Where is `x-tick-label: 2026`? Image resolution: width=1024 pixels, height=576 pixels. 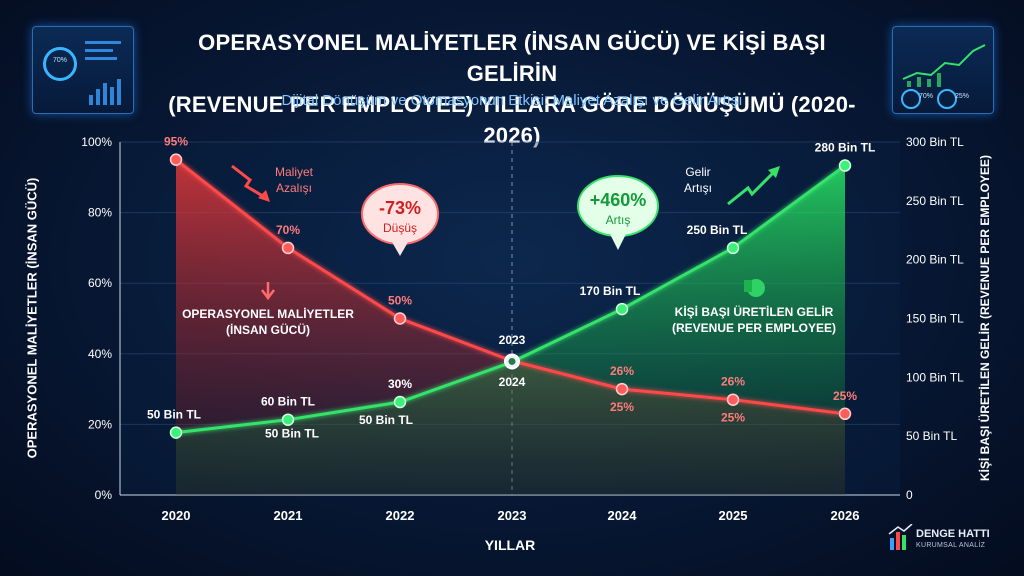 x-tick-label: 2026 is located at coordinates (845, 515).